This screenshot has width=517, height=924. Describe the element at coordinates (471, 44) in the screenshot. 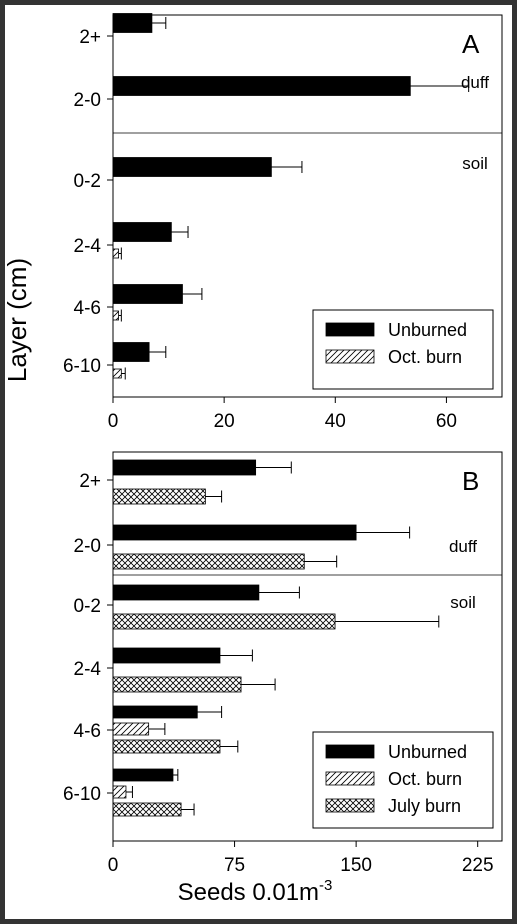

I see `panel-label: A` at that location.